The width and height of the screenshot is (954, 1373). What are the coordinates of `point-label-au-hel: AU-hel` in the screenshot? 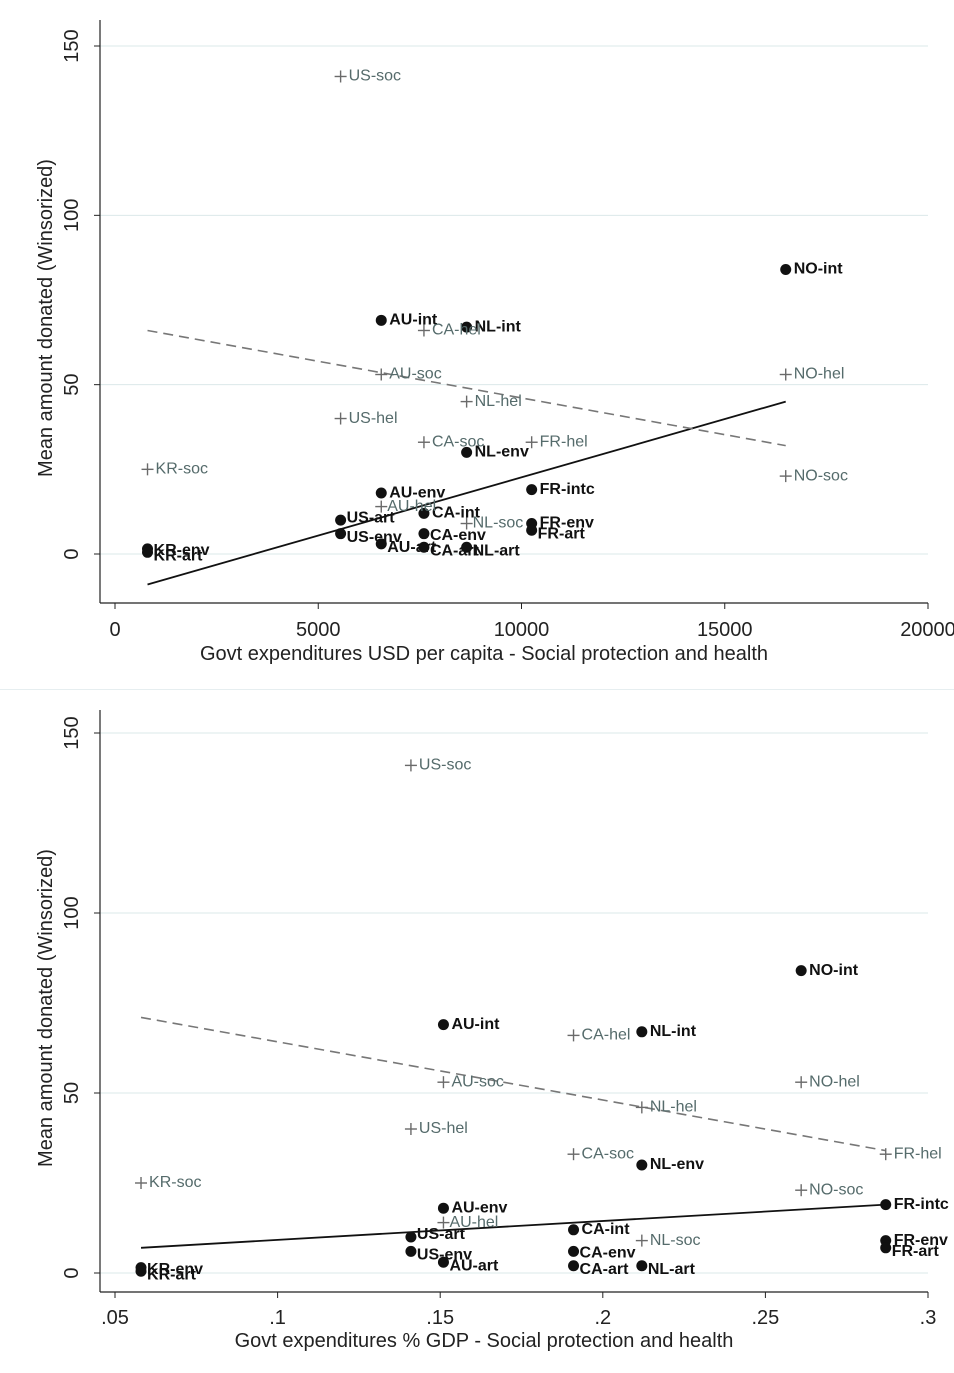 It's located at (473, 1222).